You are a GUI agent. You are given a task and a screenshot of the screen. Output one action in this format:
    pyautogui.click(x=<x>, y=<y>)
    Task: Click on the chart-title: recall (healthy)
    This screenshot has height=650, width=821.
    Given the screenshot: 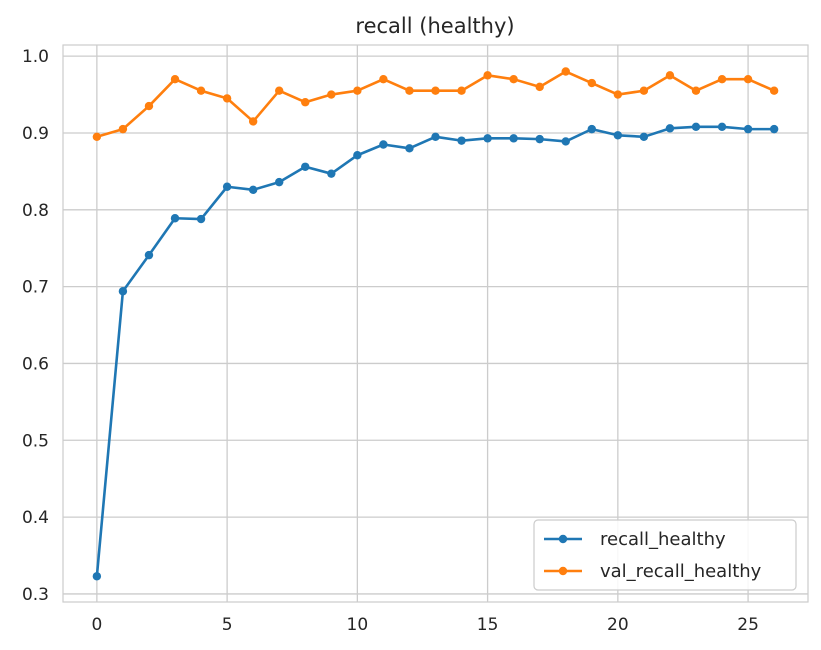 What is the action you would take?
    pyautogui.click(x=434, y=26)
    